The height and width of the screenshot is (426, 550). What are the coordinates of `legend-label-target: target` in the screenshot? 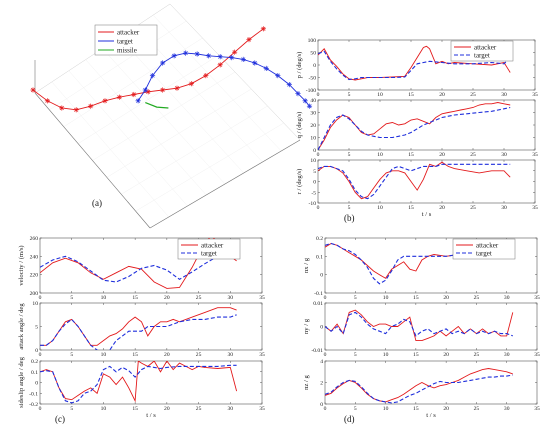 It's located at (484, 253).